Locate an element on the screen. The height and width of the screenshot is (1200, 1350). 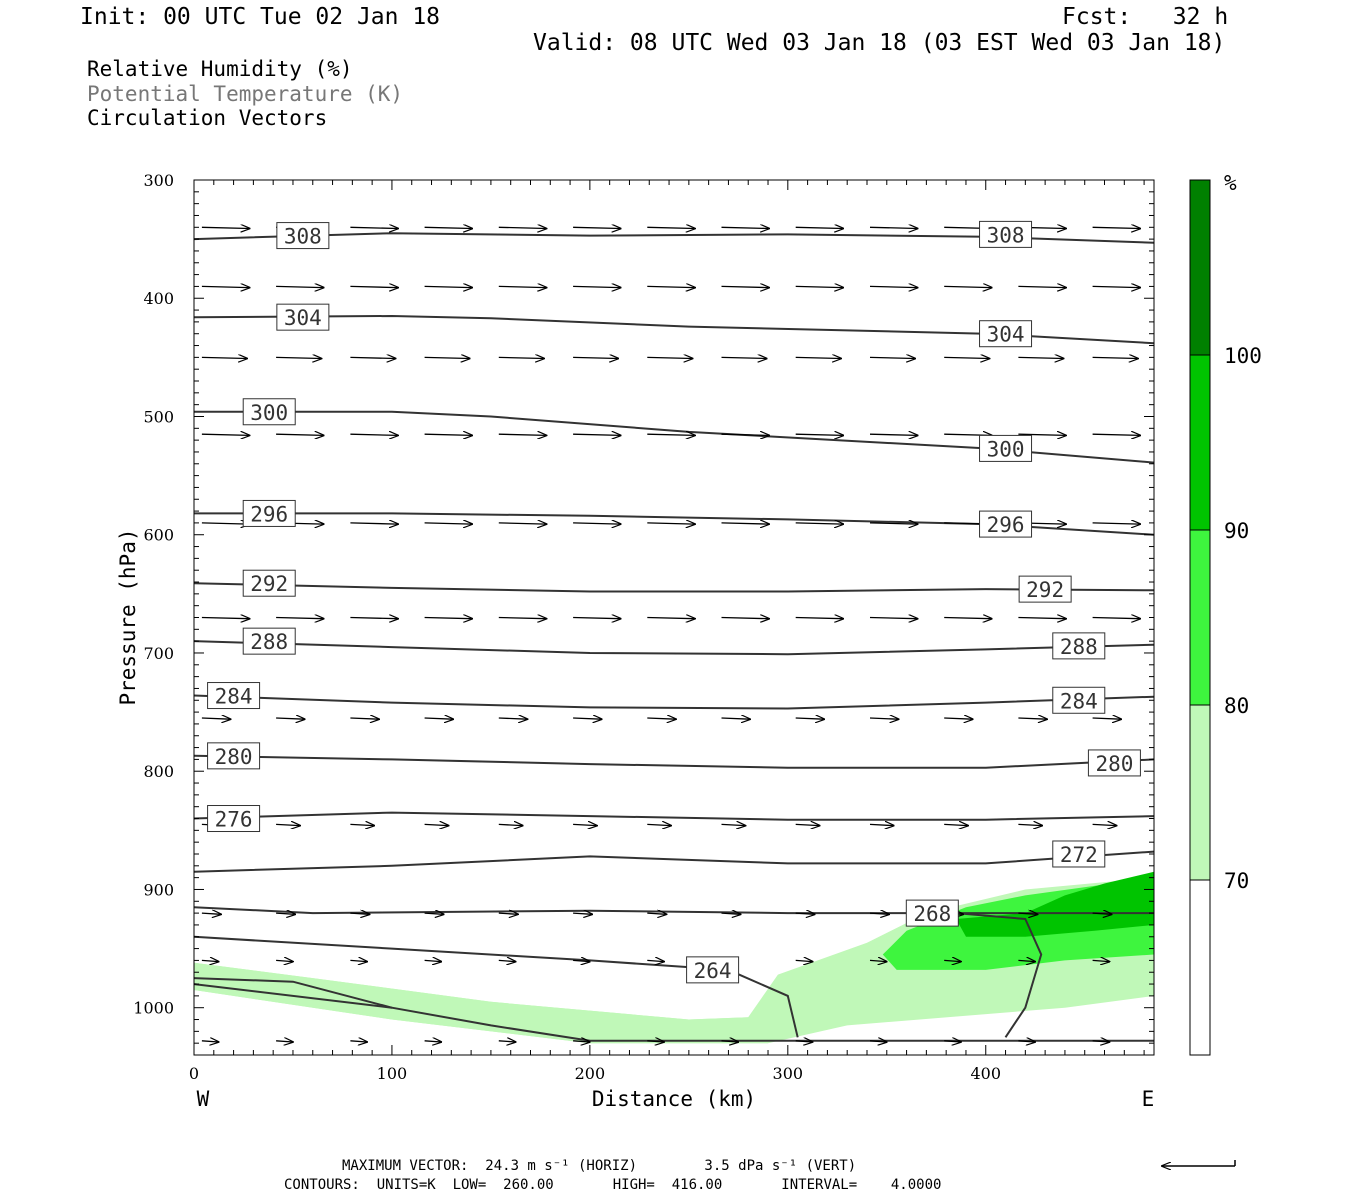
x-tick-label-300: 300 is located at coordinates (788, 1073).